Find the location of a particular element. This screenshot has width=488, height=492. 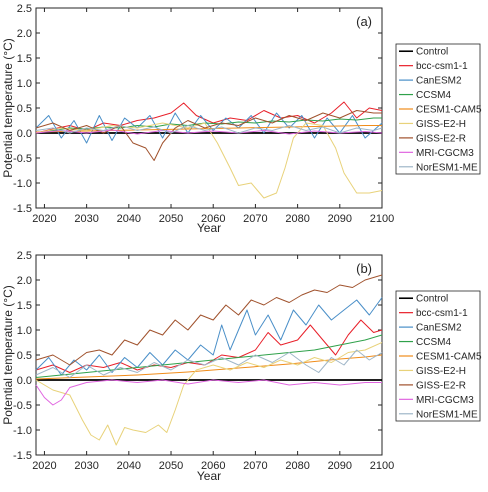

panel-label: (a) is located at coordinates (364, 21).